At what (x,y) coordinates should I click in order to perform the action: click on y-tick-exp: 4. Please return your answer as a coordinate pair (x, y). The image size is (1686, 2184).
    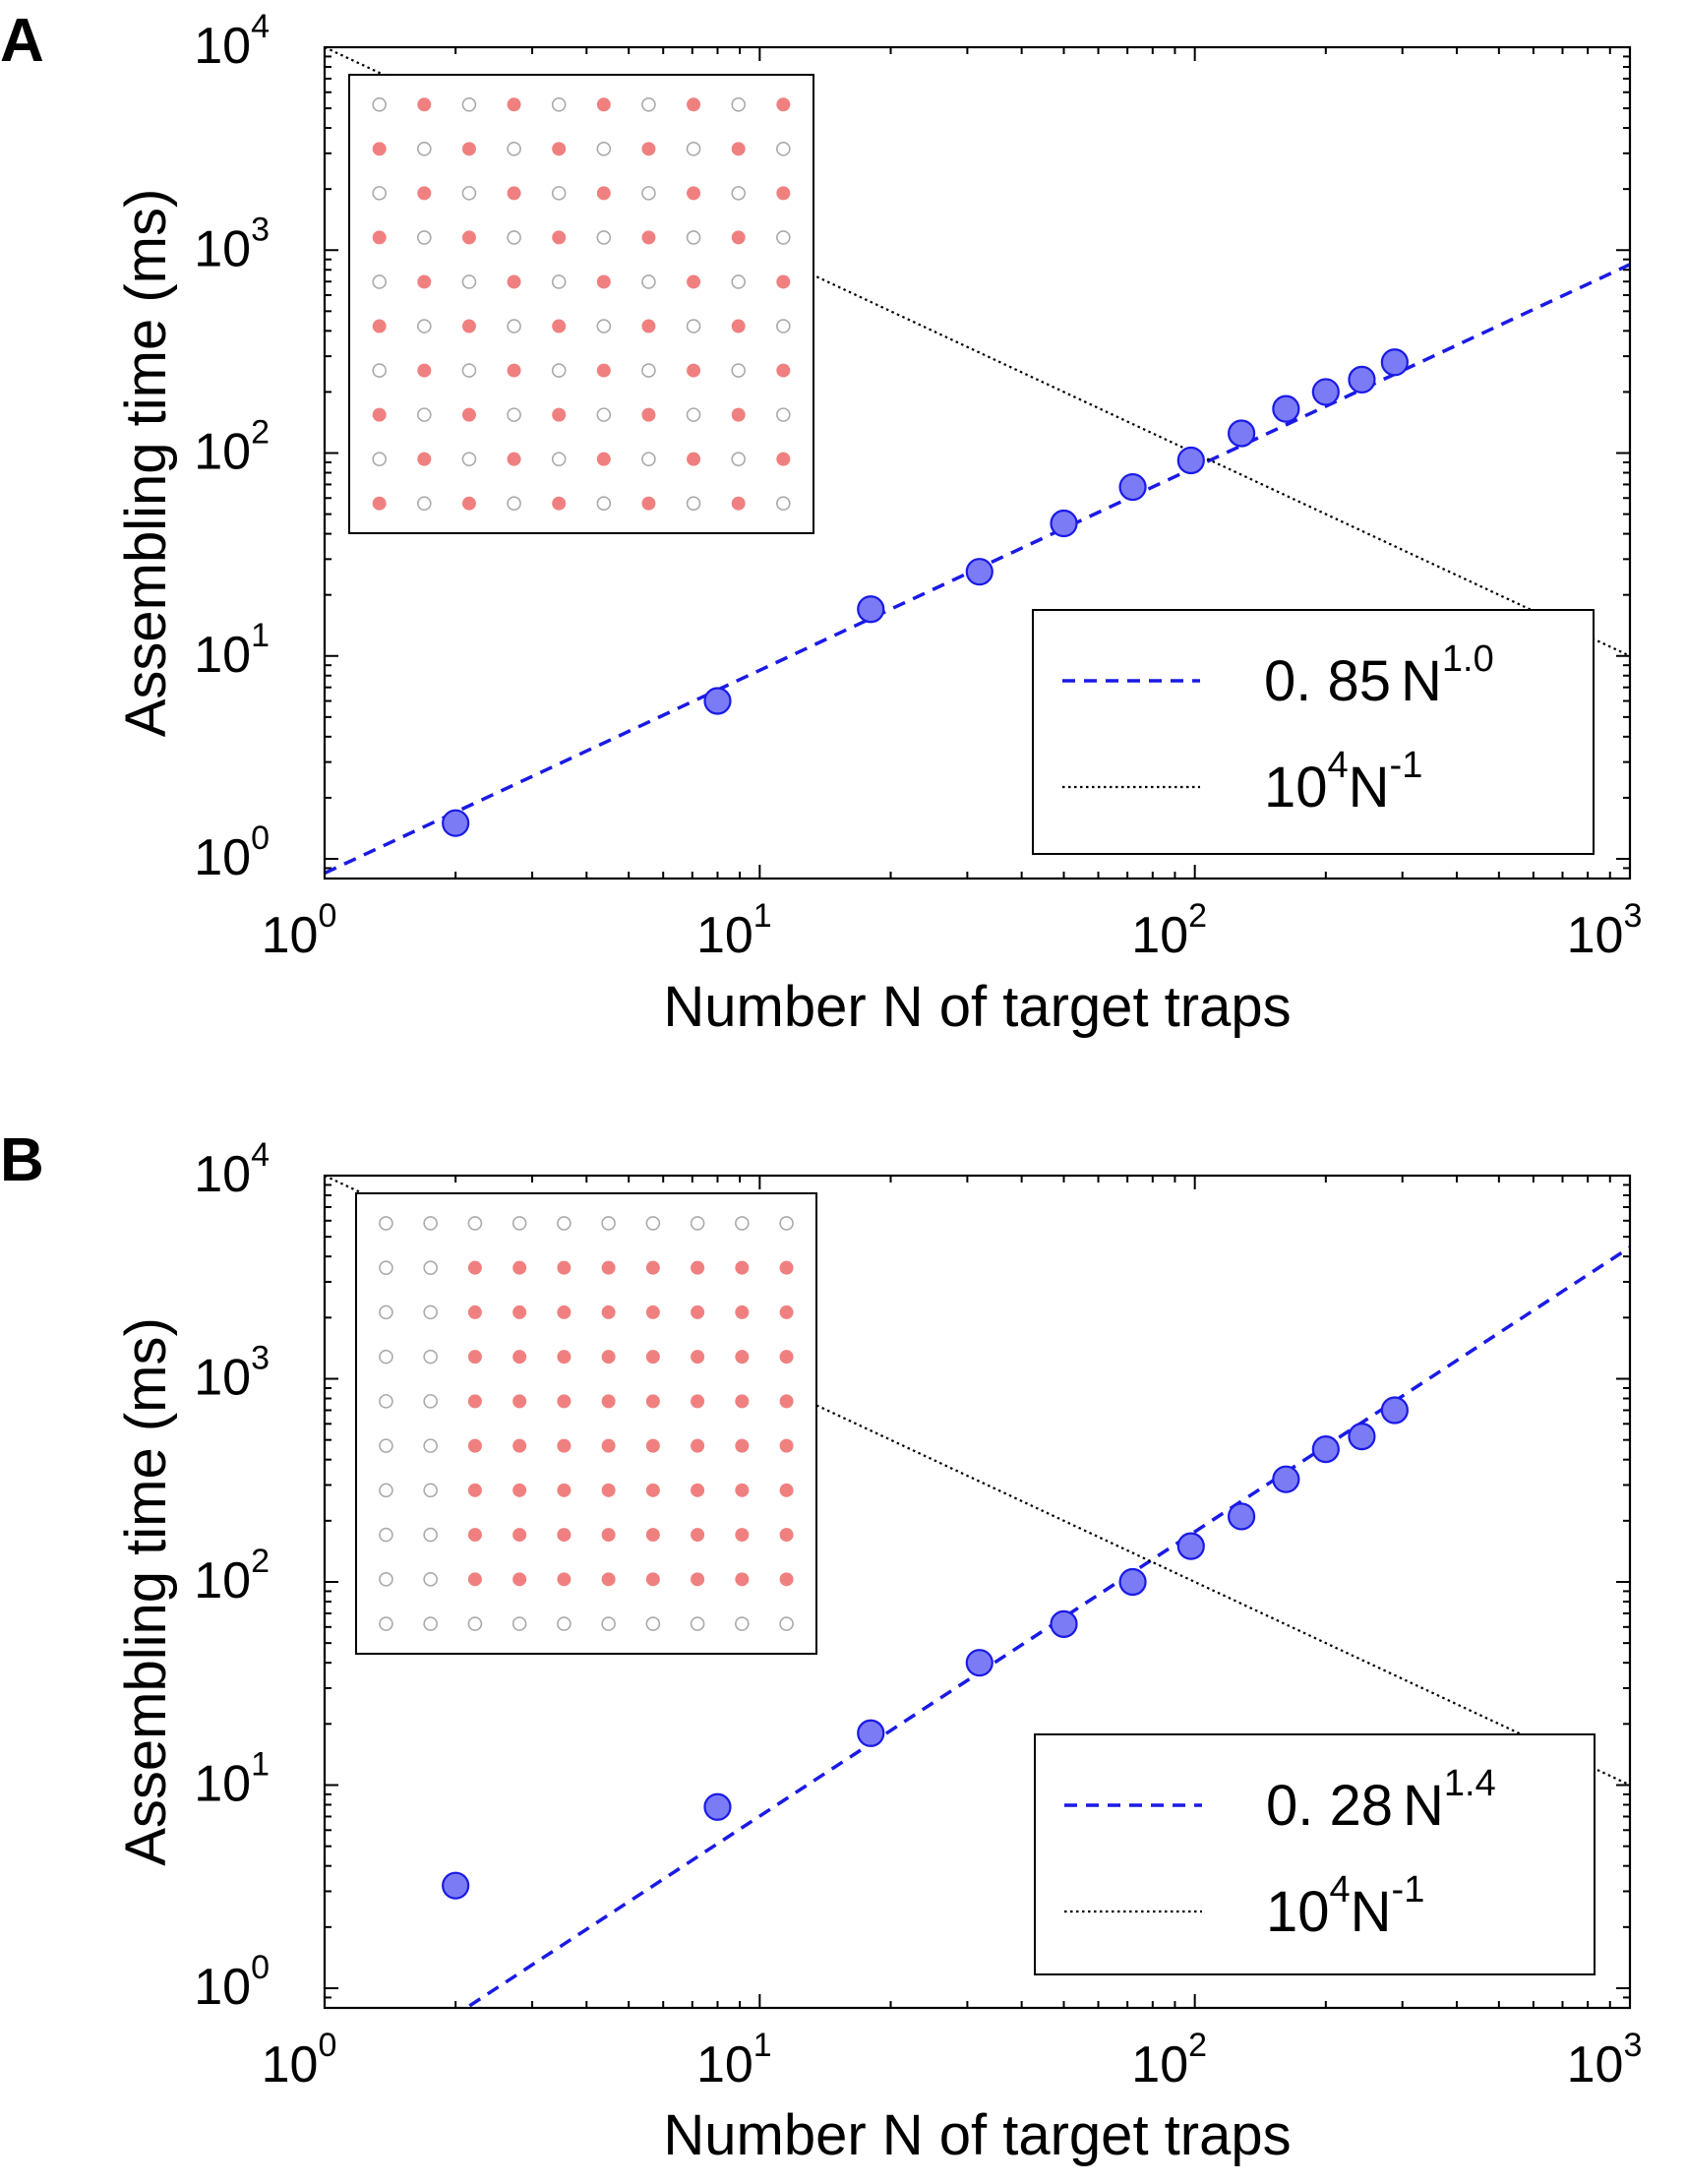
    Looking at the image, I should click on (260, 1155).